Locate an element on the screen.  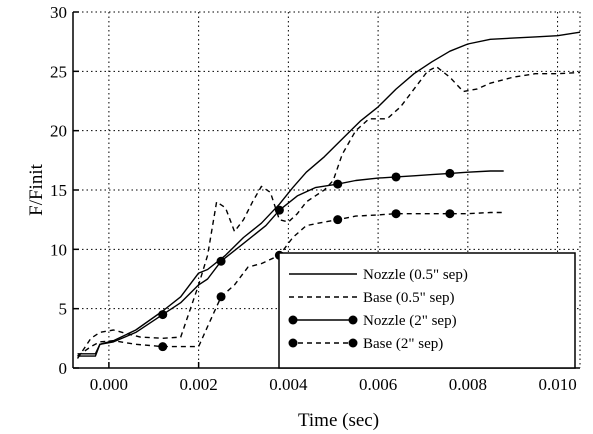
y-tick-label: 15 is located at coordinates (58, 190).